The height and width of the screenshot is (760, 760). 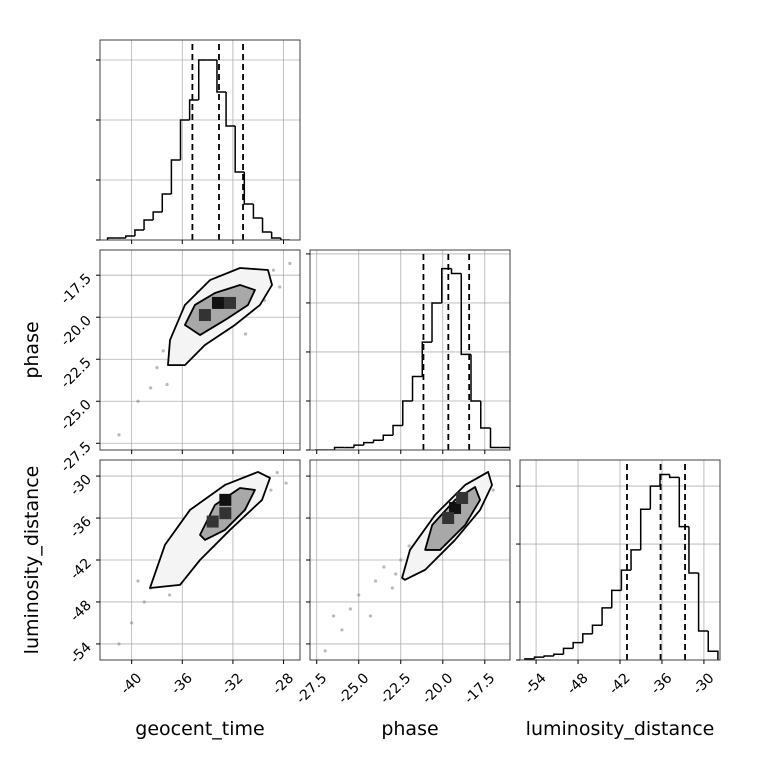 I want to click on x-tick-label: -54, so click(x=536, y=684).